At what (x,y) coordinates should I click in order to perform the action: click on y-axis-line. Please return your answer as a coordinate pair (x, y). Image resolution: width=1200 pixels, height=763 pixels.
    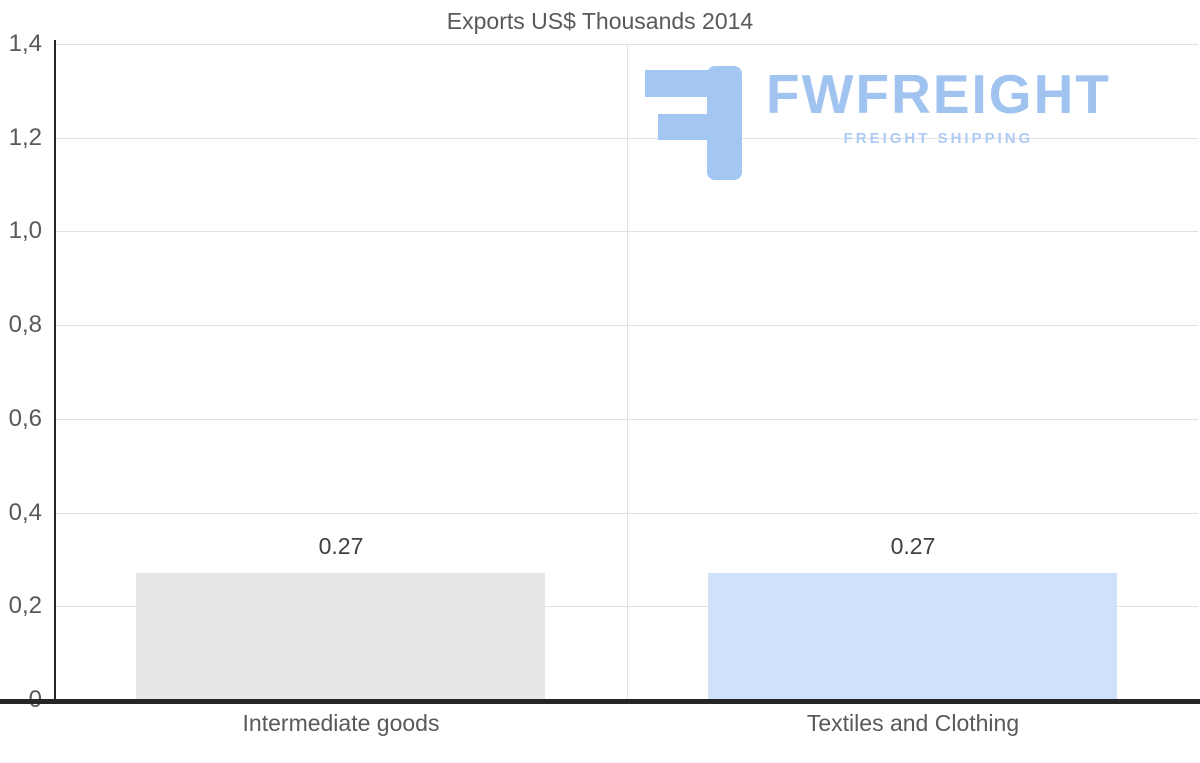
    Looking at the image, I should click on (55, 371).